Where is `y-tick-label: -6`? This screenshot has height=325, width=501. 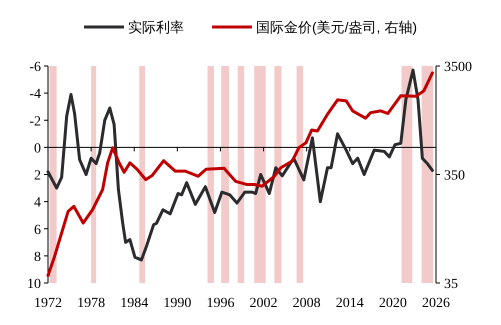
y-tick-label: -6 is located at coordinates (35, 67).